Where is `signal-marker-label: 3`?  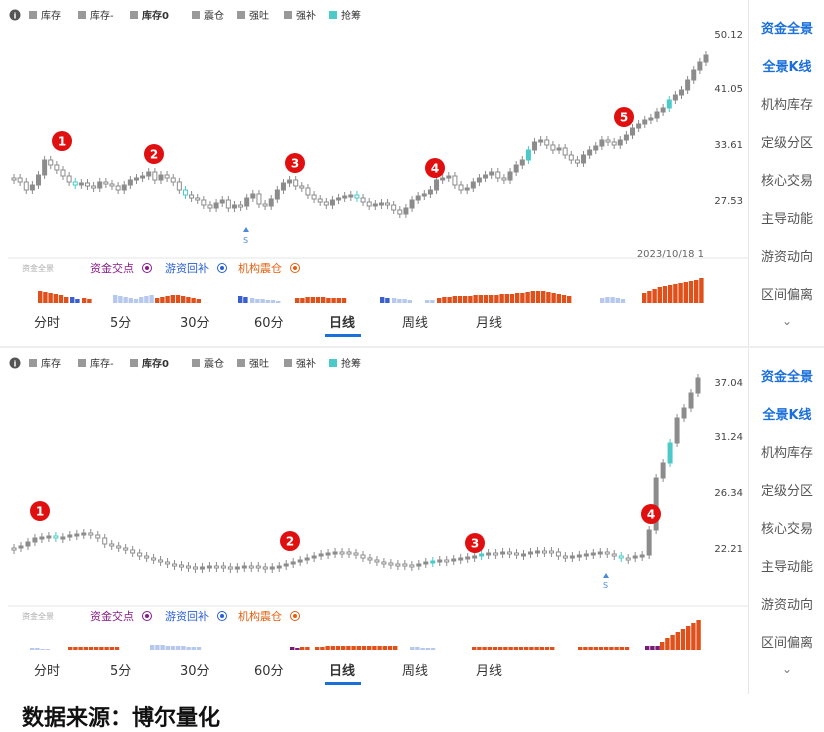 signal-marker-label: 3 is located at coordinates (295, 164).